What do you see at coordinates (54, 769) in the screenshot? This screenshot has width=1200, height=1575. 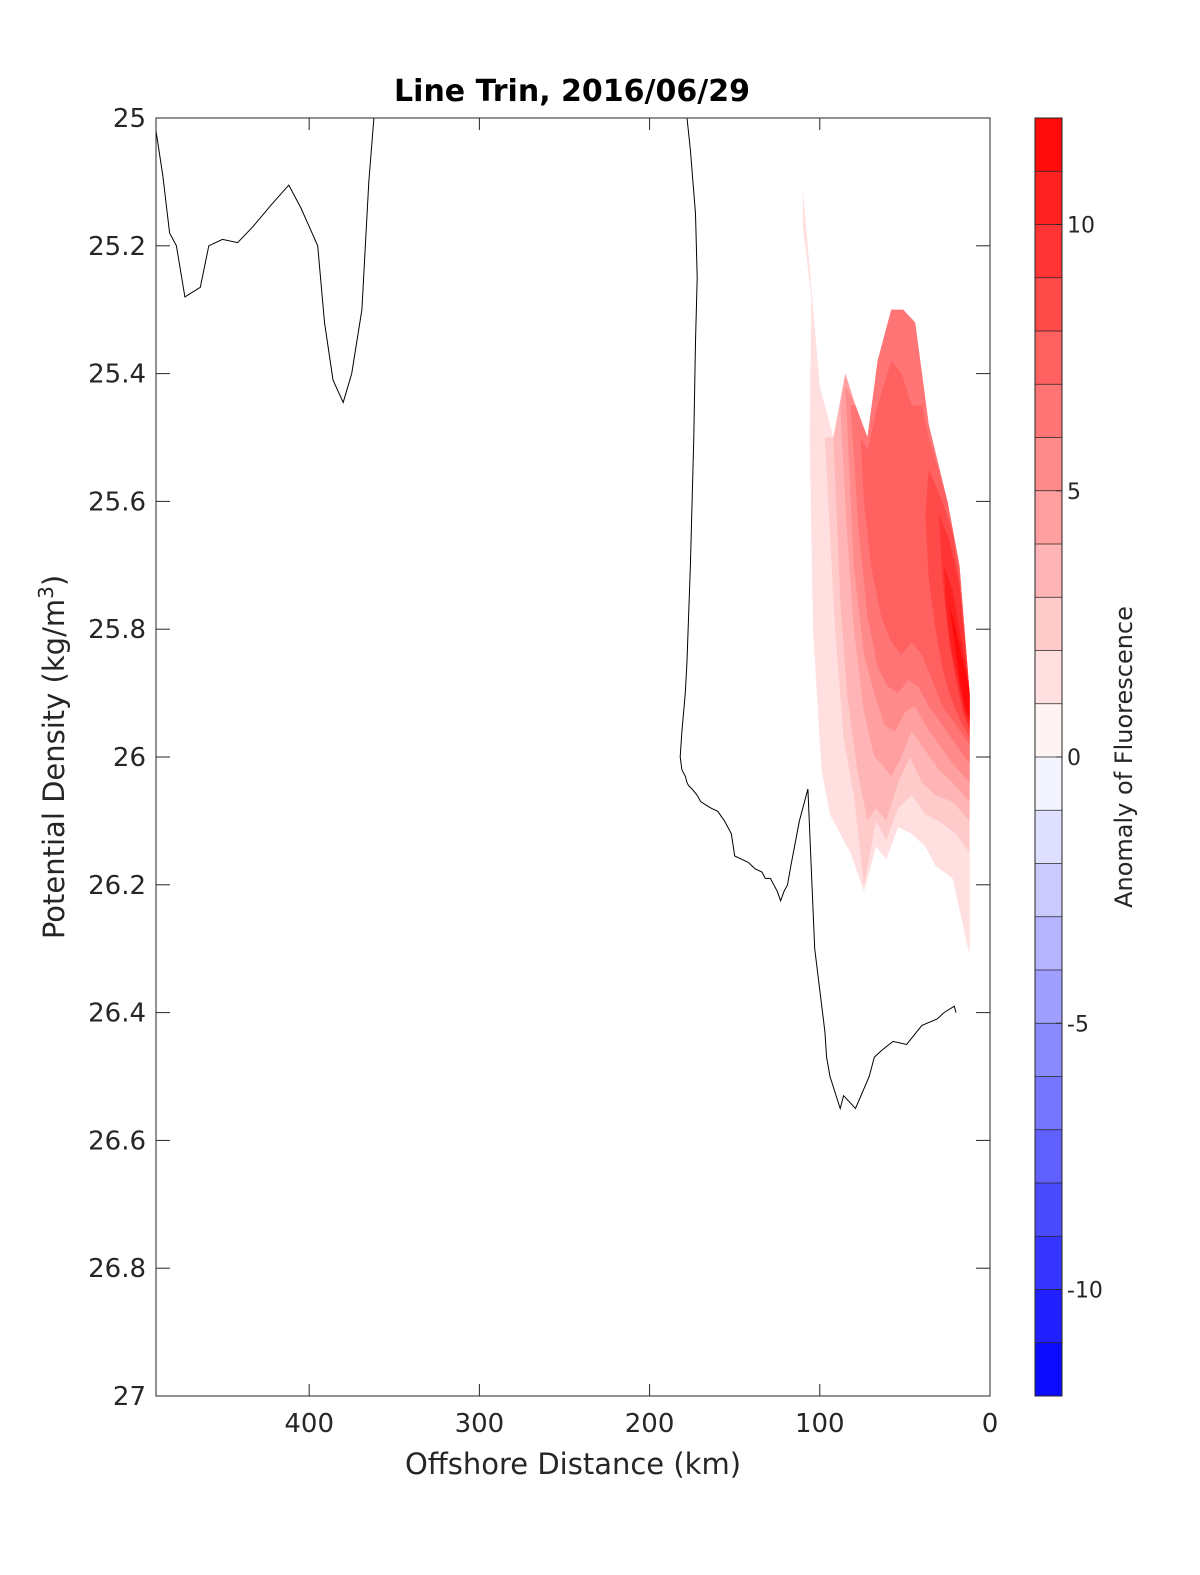 I see `y-axis-label-base: Potential Density (kg/m` at bounding box center [54, 769].